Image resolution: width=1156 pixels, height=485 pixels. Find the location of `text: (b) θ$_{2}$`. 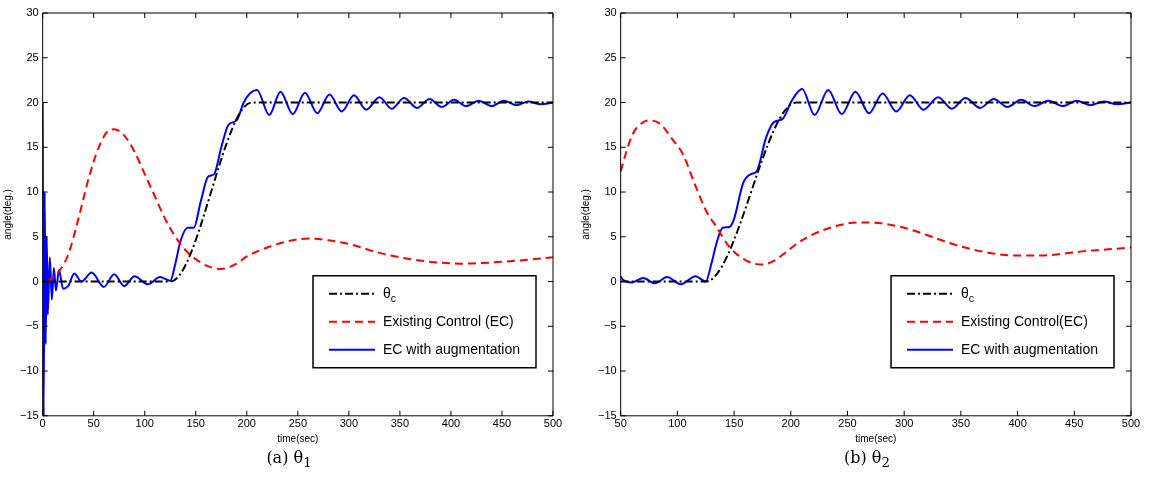

text: (b) θ$_{2}$ is located at coordinates (867, 459).